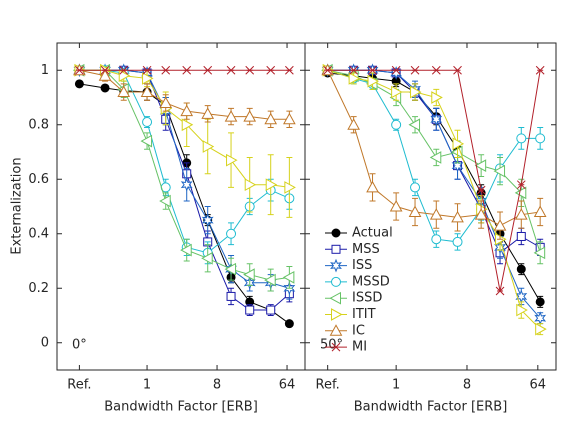 Image resolution: width=583 pixels, height=438 pixels. Describe the element at coordinates (38, 124) in the screenshot. I see `y-tick-label: 0.8` at that location.